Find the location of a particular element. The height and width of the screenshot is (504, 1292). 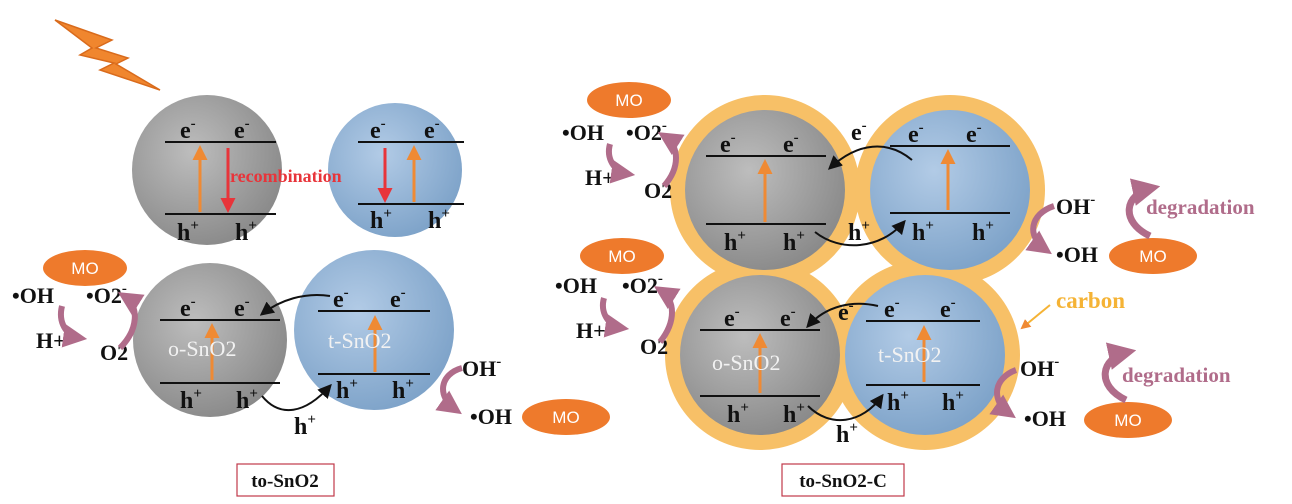

recombination-label: recombination is located at coordinates (286, 176).